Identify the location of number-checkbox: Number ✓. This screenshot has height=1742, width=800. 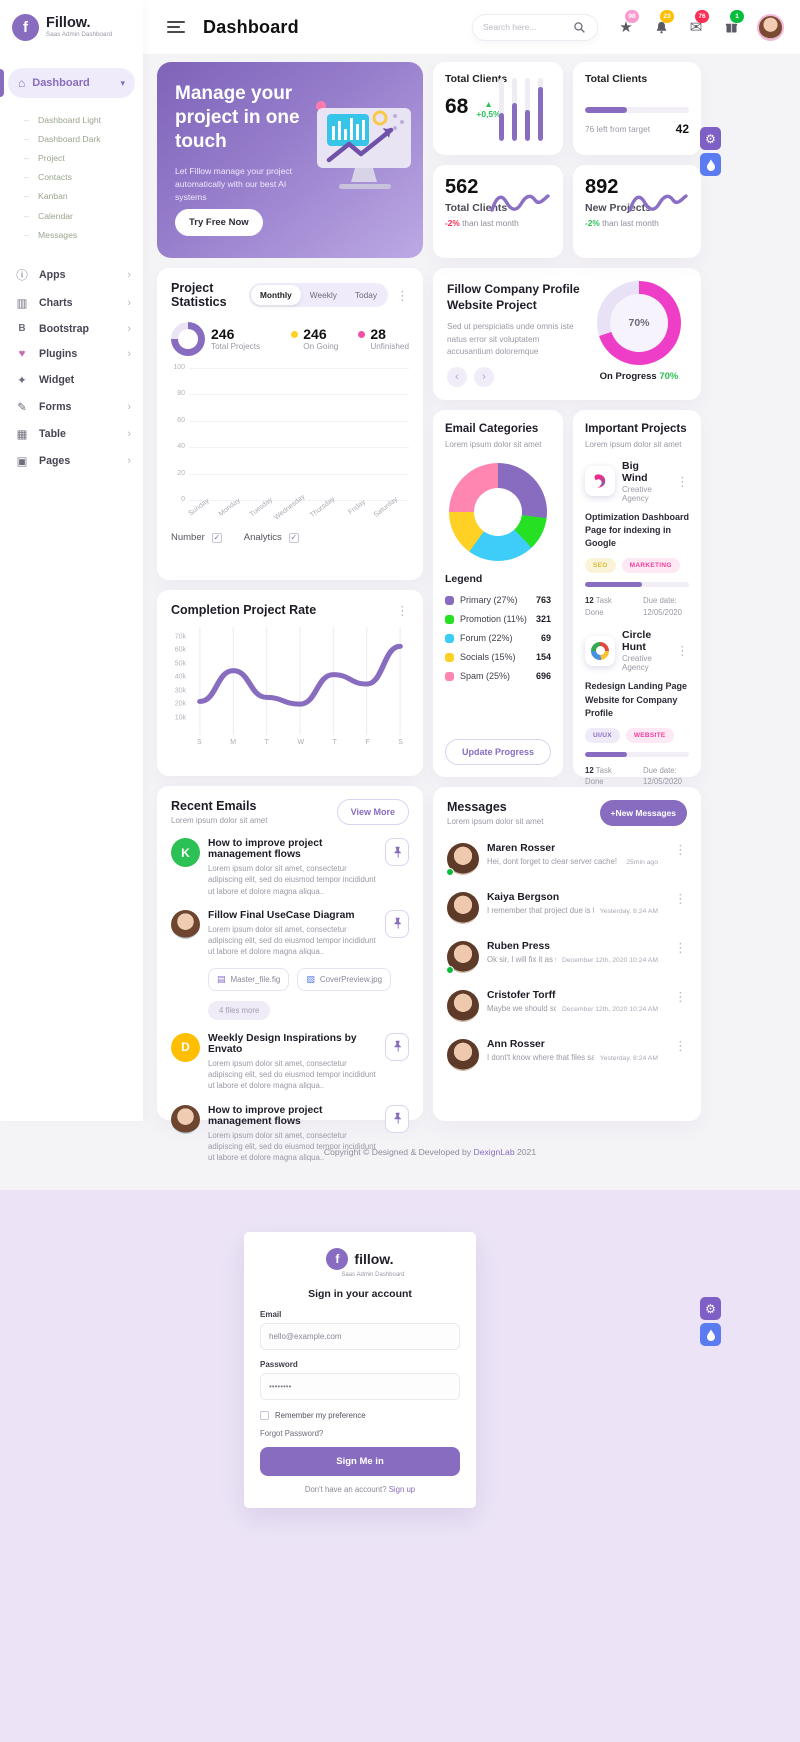
(196, 537).